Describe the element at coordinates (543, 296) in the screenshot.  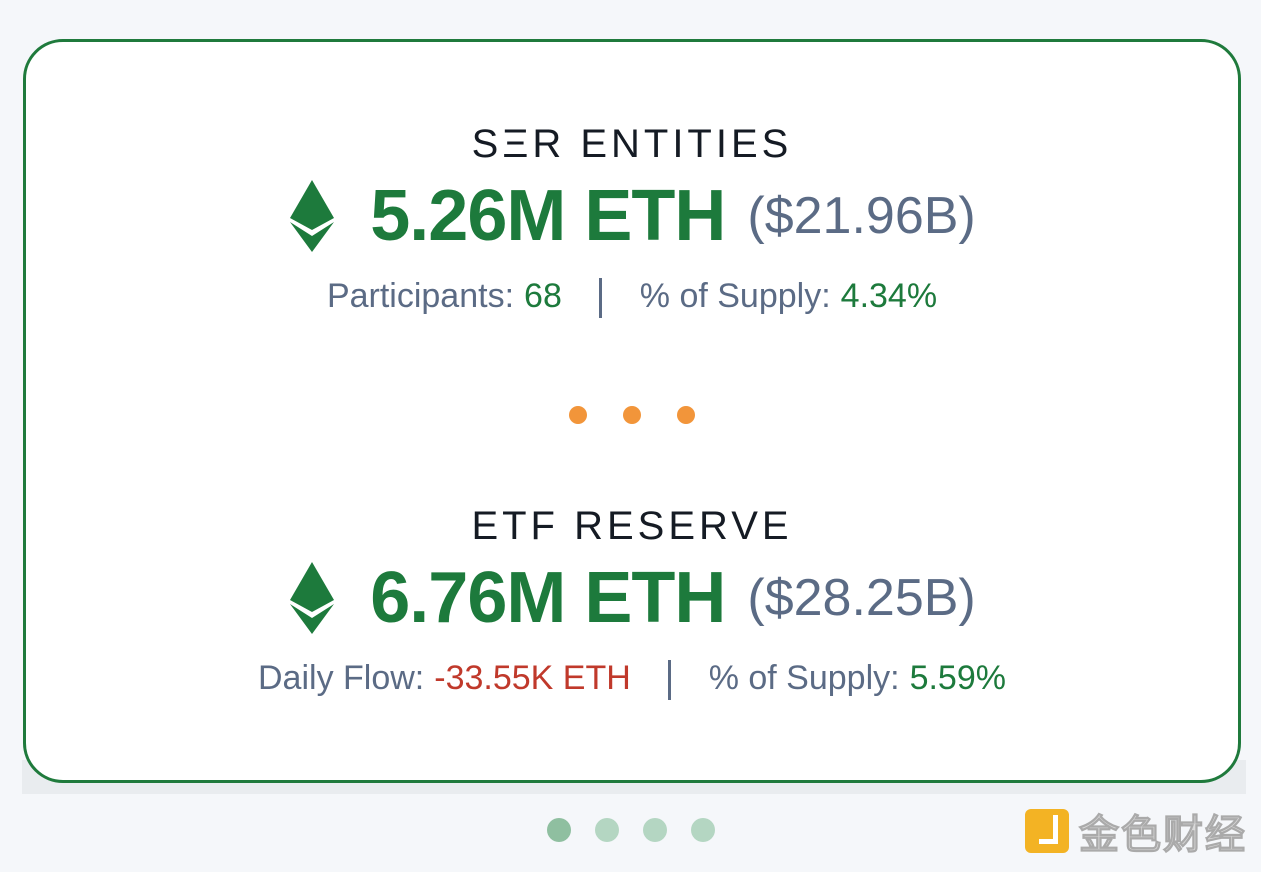
I see `participants-value: 68` at that location.